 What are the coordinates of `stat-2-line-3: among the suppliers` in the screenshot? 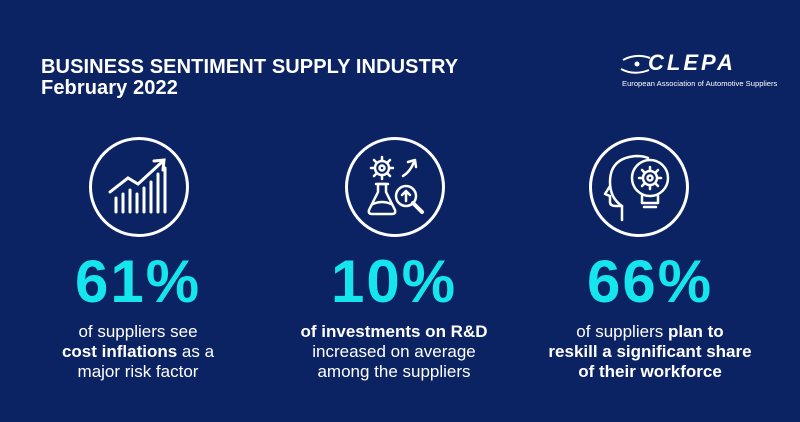 It's located at (394, 371).